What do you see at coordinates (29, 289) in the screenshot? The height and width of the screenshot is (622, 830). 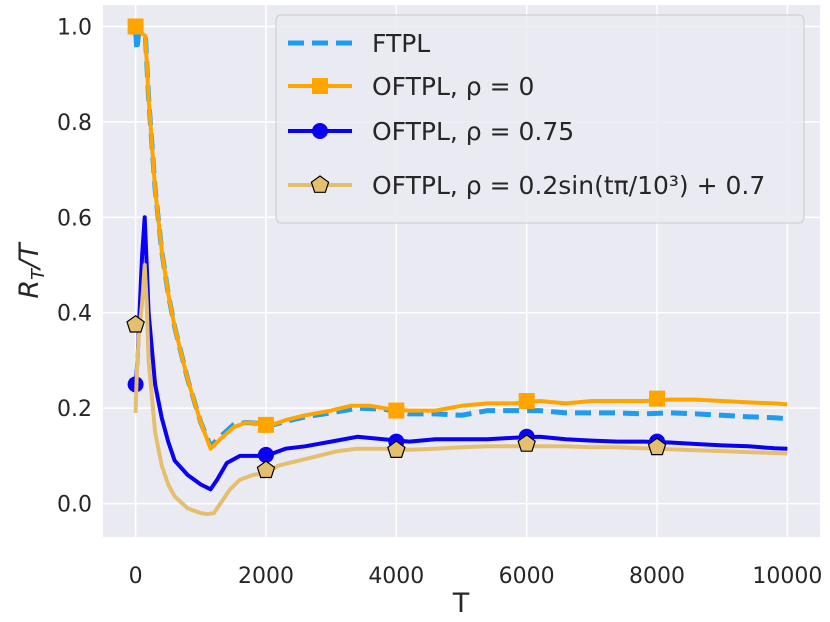 I see `y-axis-label-base: R` at bounding box center [29, 289].